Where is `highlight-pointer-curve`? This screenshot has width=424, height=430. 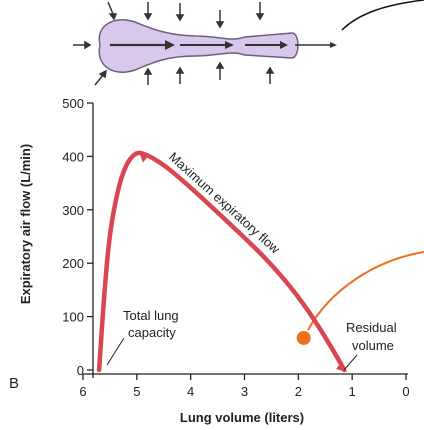
highlight-pointer-curve is located at coordinates (365, 291).